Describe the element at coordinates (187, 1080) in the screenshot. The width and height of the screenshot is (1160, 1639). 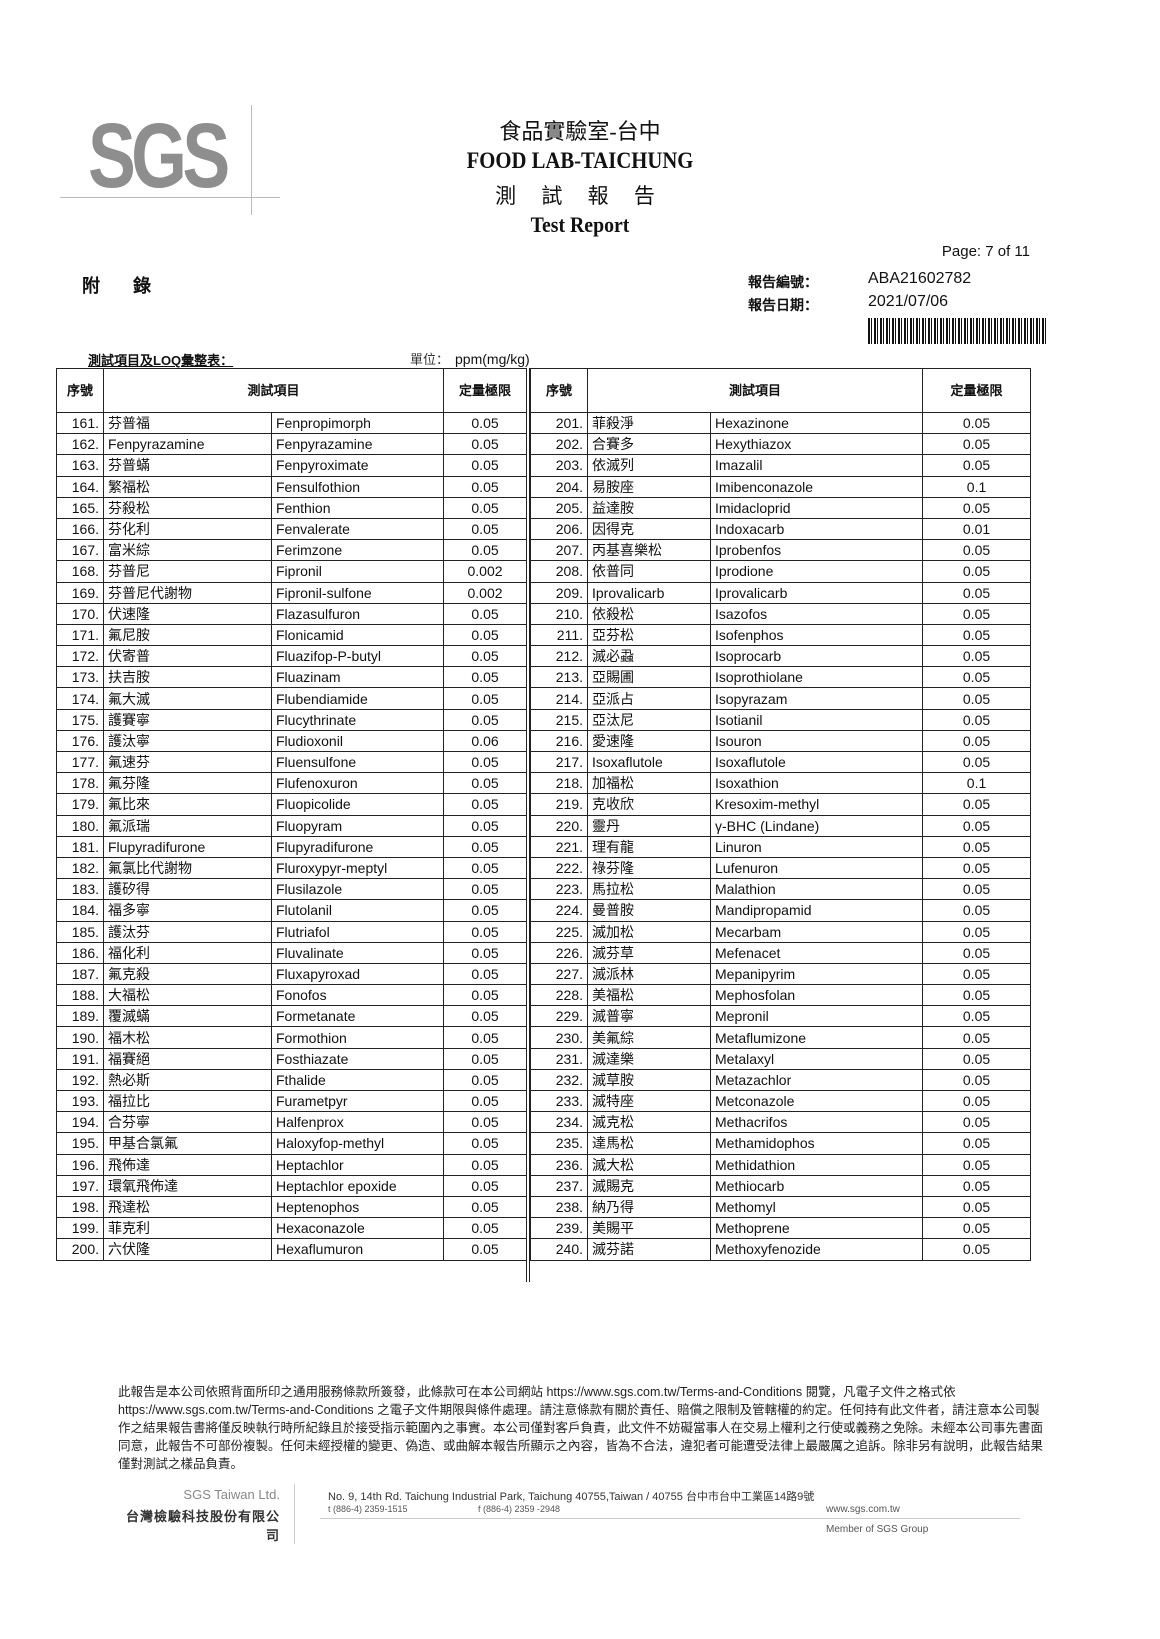
I see `row-name-zh: 熱必斯` at that location.